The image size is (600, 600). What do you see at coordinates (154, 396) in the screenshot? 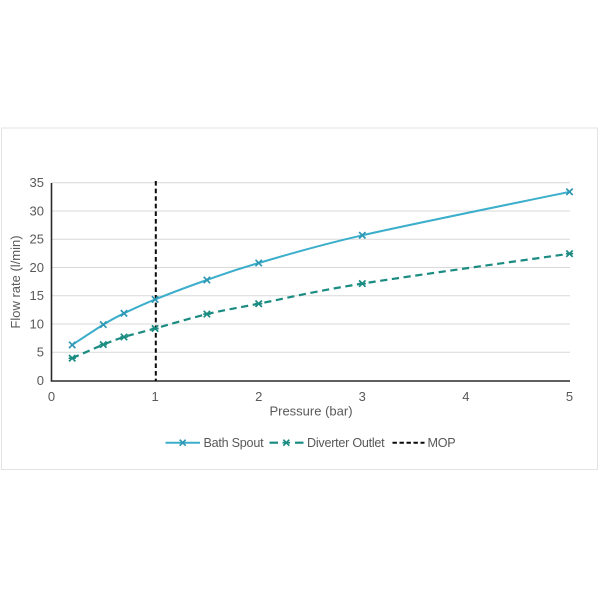
I see `svg-text: 1` at bounding box center [154, 396].